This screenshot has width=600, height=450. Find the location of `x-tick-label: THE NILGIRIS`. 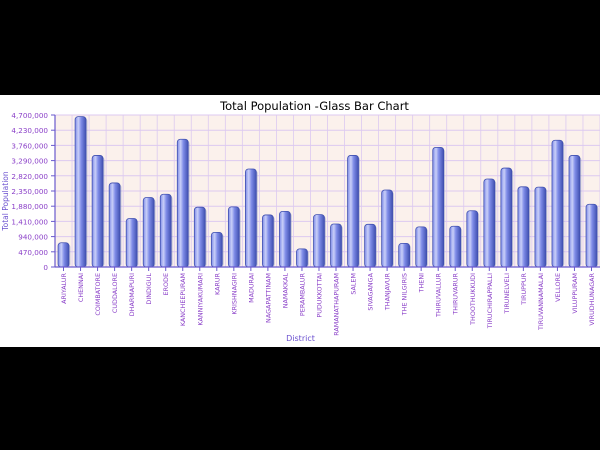

x-tick-label: THE NILGIRIS is located at coordinates (405, 294).